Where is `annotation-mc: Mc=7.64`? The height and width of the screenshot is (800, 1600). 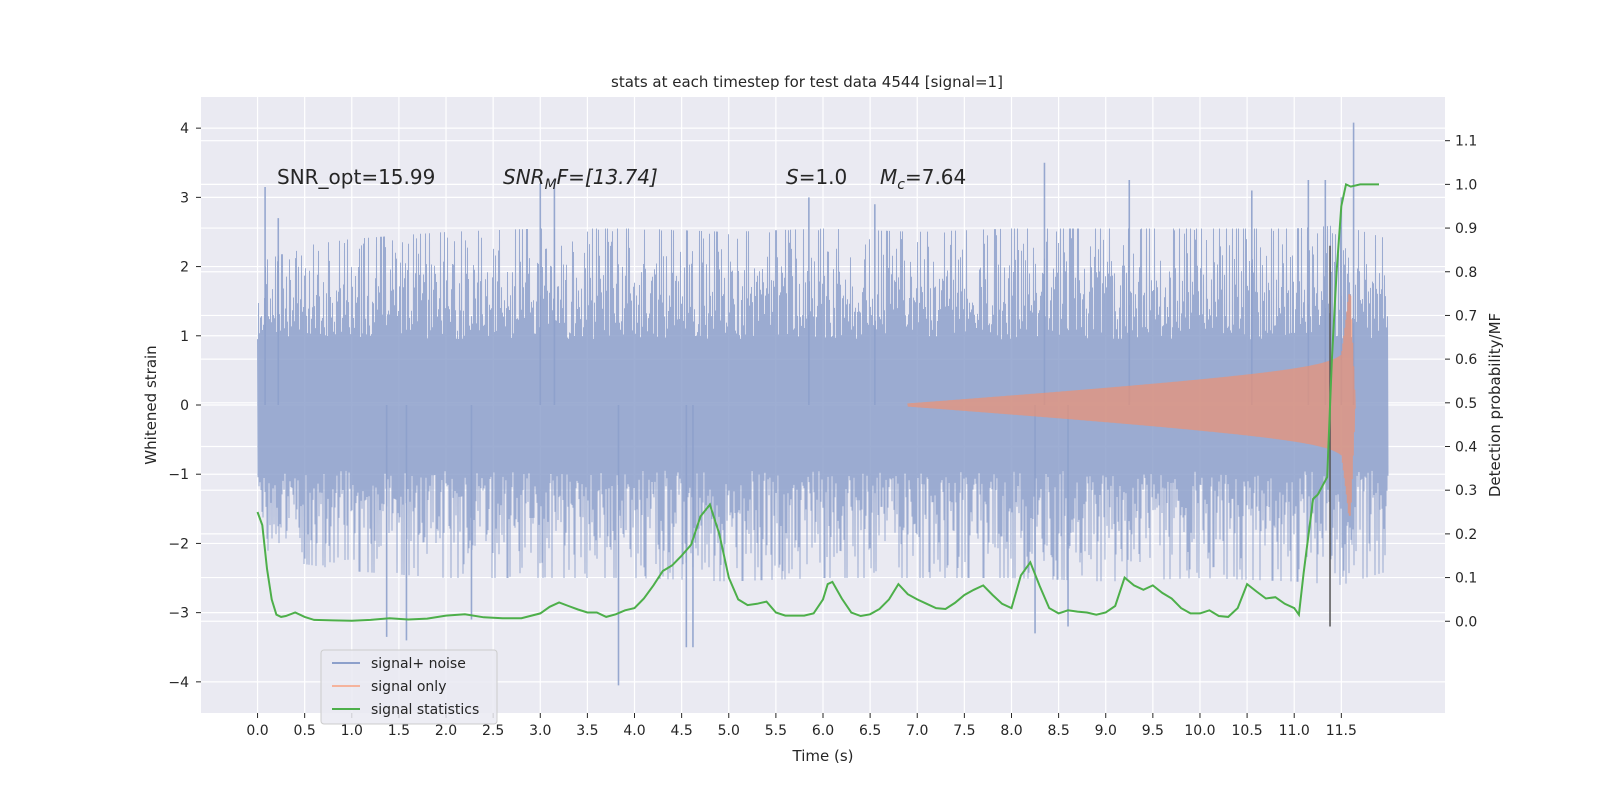 annotation-mc: Mc=7.64 is located at coordinates (923, 179).